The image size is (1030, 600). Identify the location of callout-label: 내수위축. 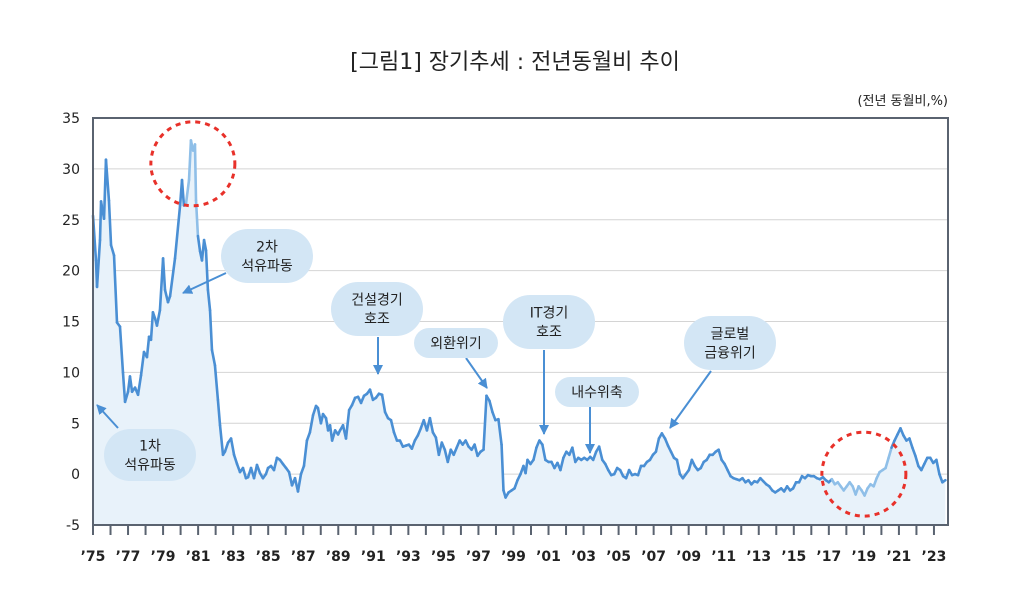
(597, 393).